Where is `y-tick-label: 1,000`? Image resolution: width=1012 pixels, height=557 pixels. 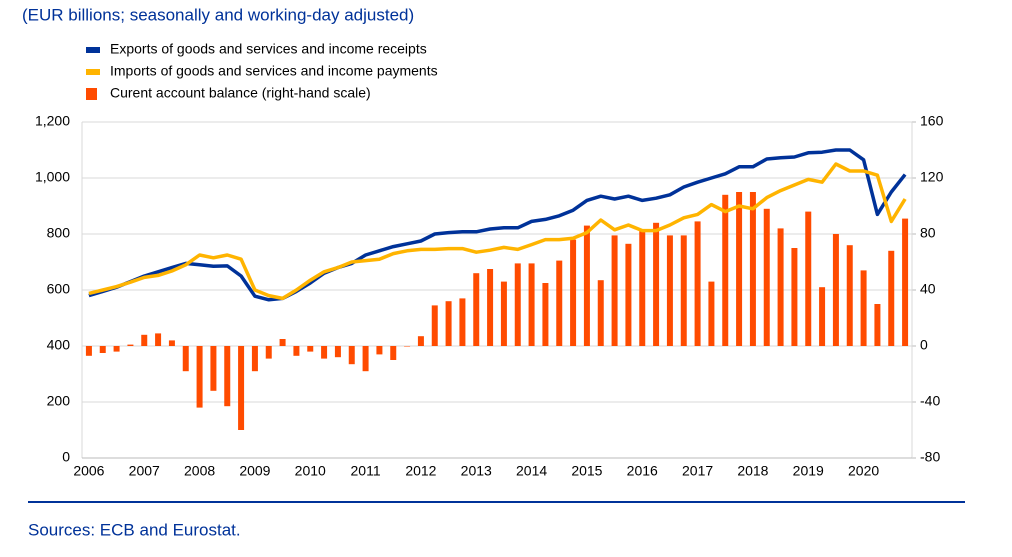
y-tick-label: 1,000 is located at coordinates (52, 177).